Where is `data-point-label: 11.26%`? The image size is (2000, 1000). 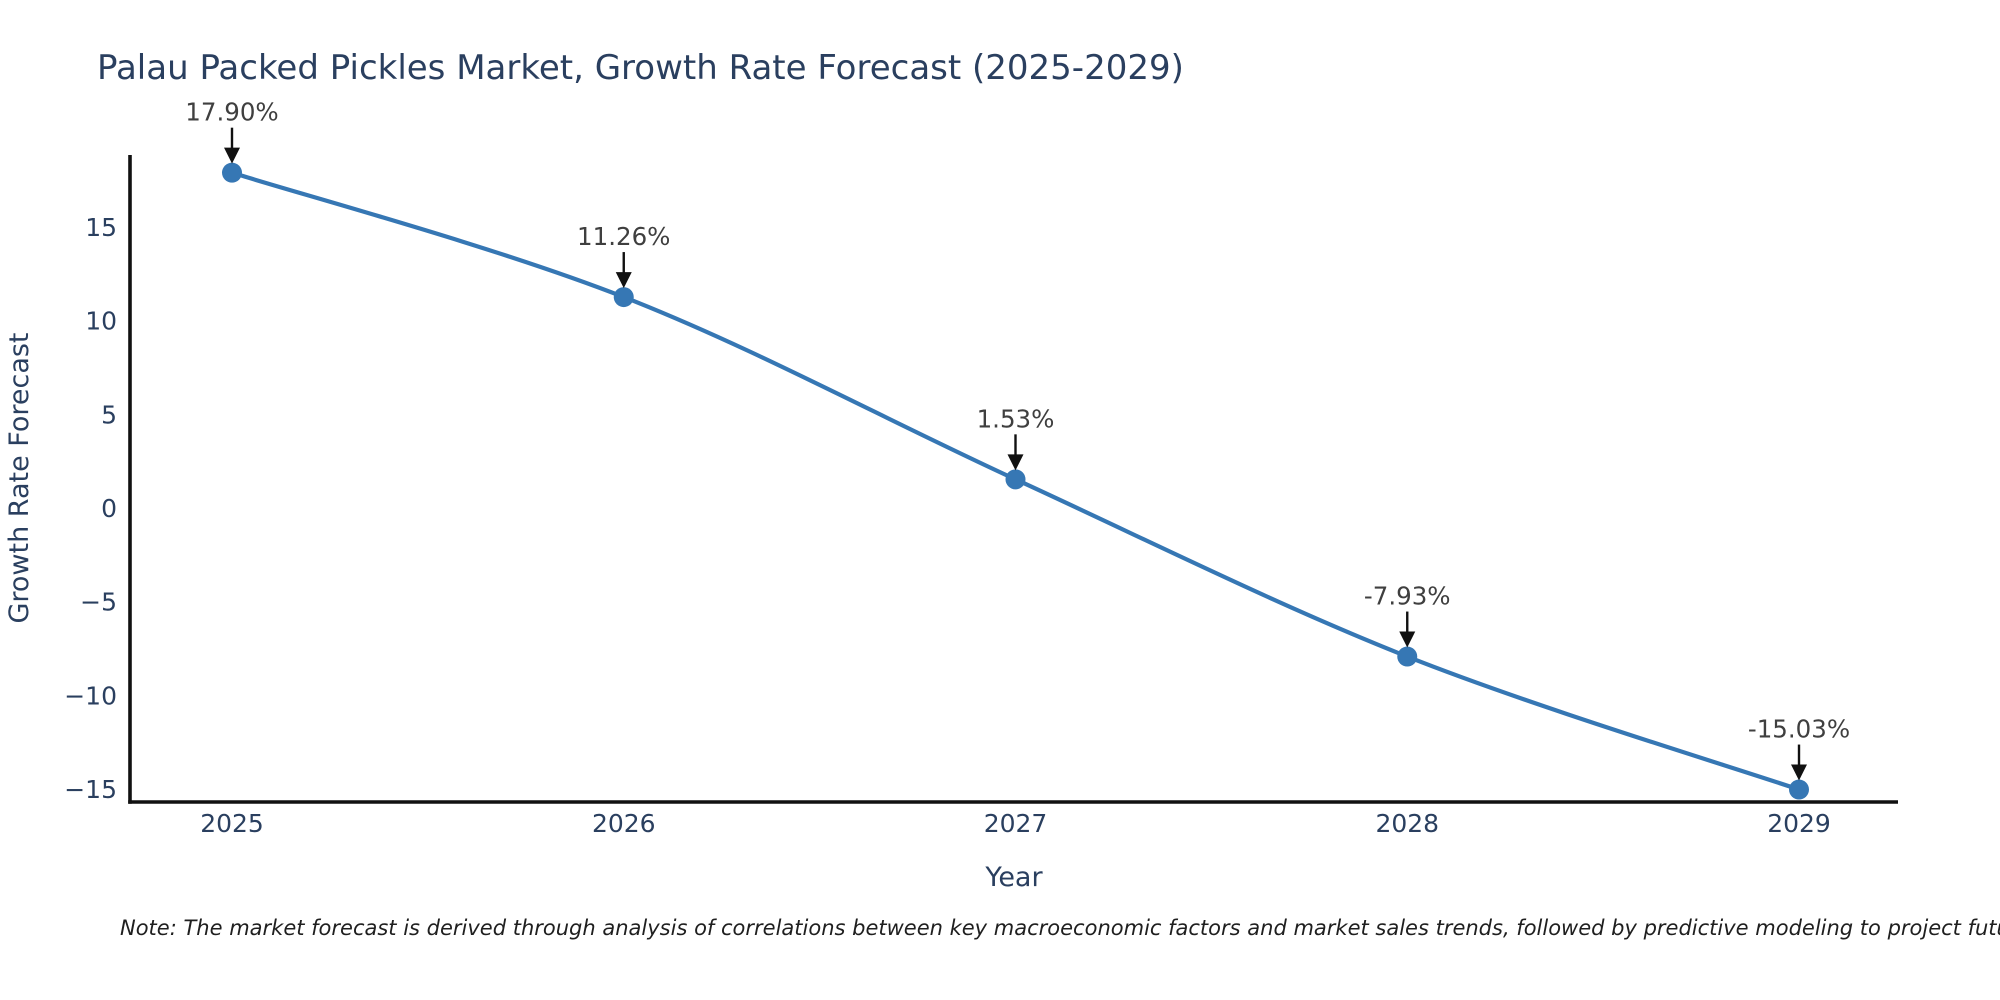
data-point-label: 11.26% is located at coordinates (623, 236).